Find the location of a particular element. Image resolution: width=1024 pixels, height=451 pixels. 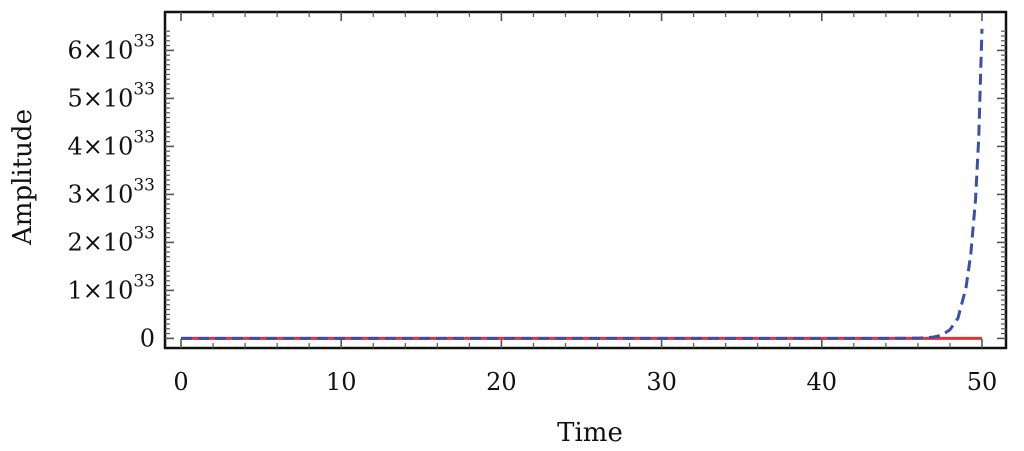

y-tick-label: 1×1033 is located at coordinates (111, 287).